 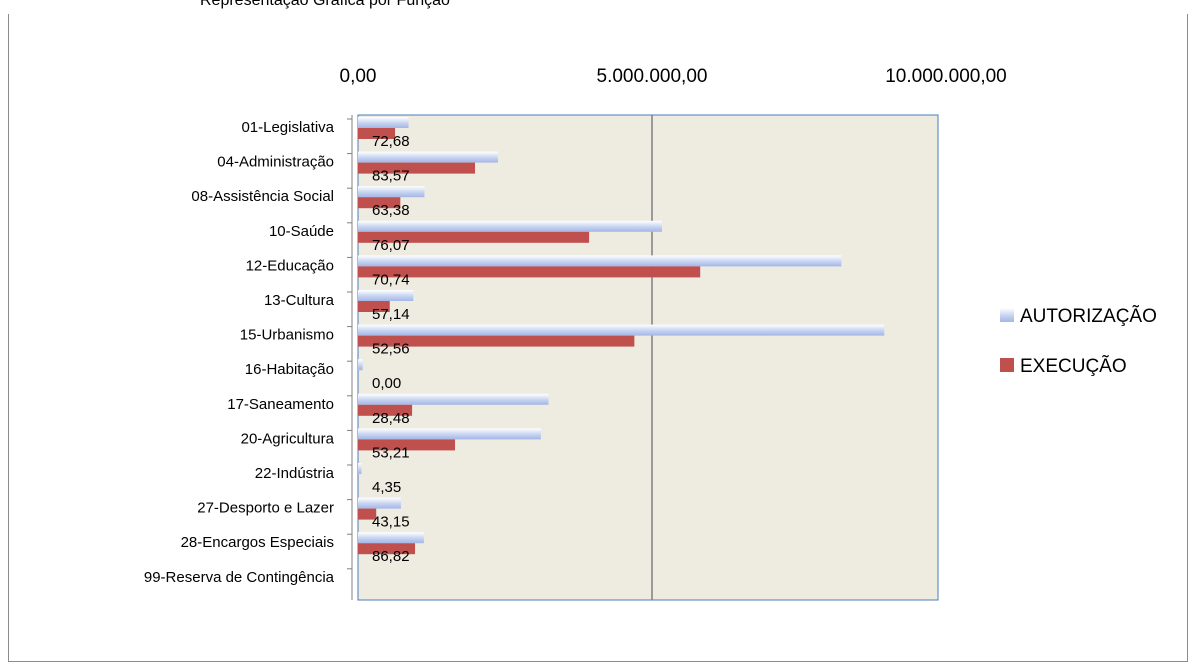 I want to click on category-label: 08-Assistência Social, so click(x=262, y=196).